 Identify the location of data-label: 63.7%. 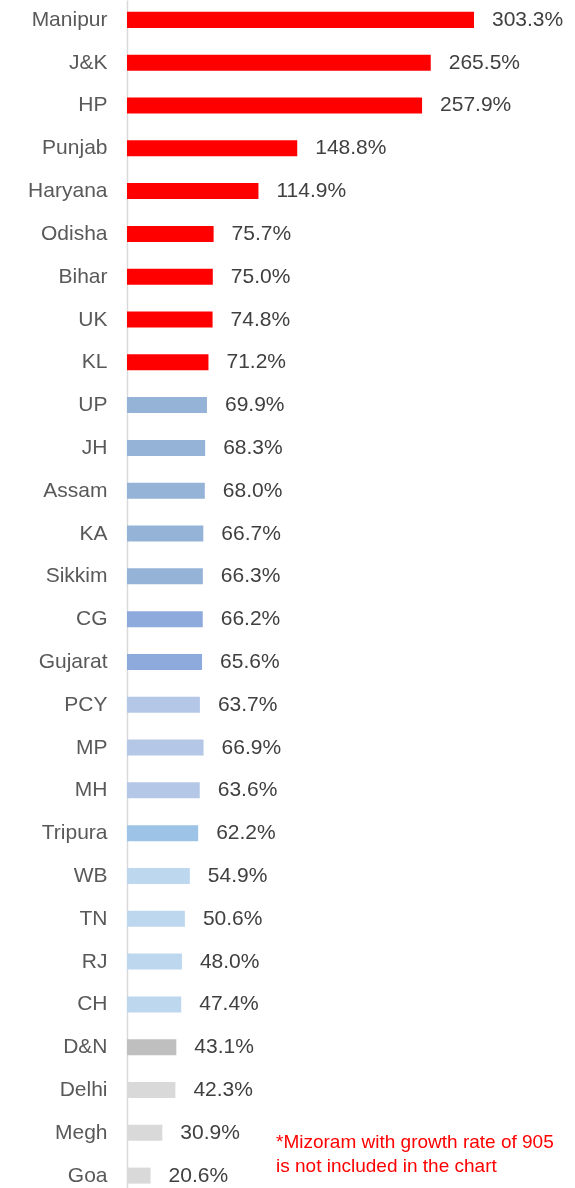
(247, 703).